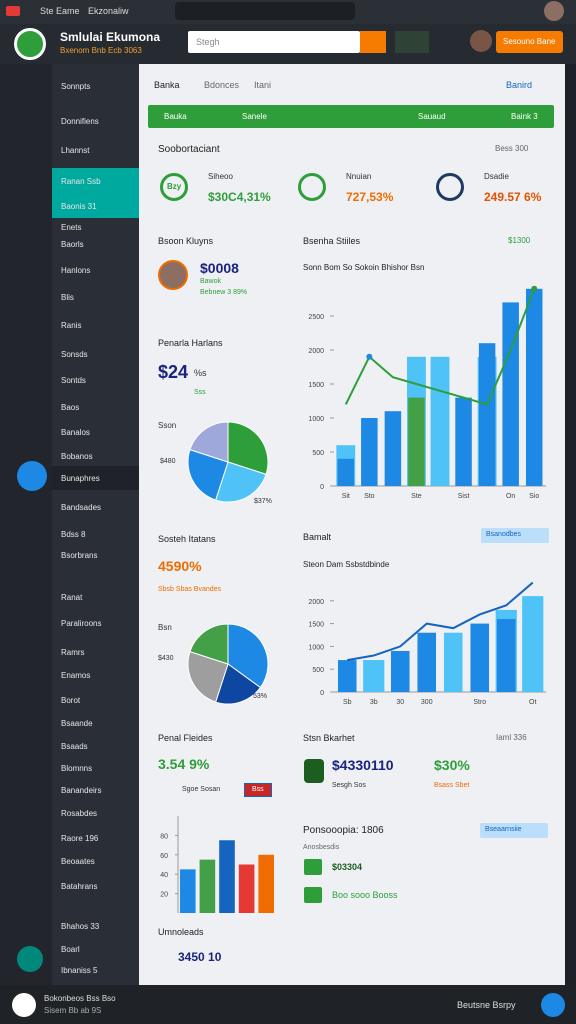 This screenshot has height=1024, width=576. I want to click on breadcrumb-item: Banka, so click(167, 85).